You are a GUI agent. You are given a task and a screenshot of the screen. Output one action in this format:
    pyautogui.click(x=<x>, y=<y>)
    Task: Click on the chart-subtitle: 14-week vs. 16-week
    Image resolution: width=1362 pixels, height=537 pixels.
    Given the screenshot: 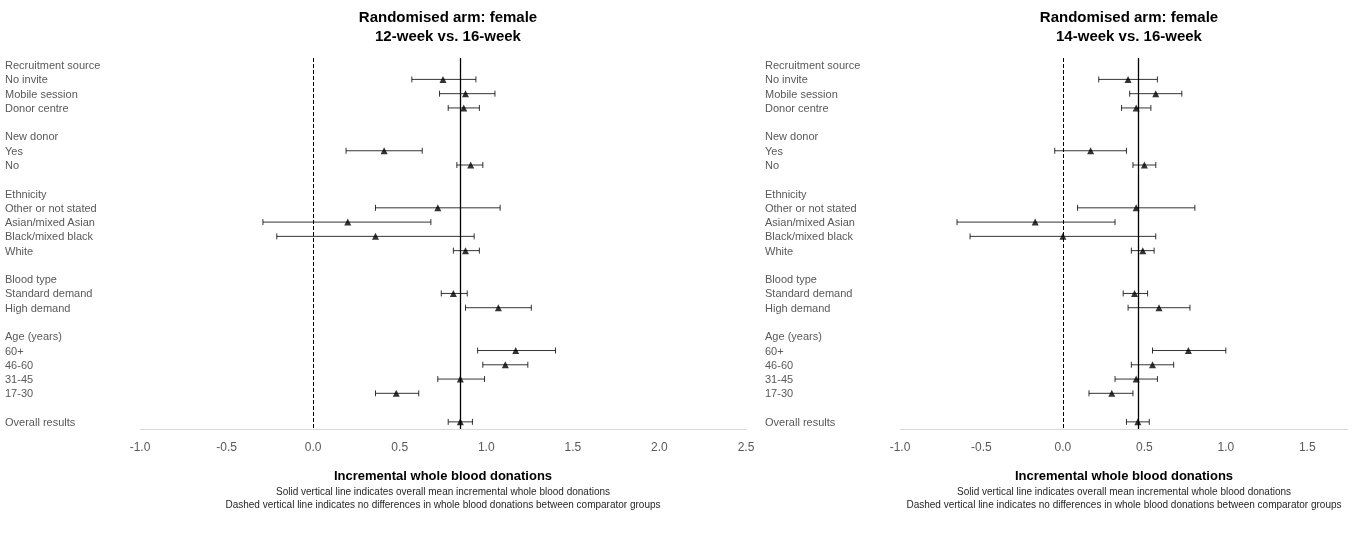 What is the action you would take?
    pyautogui.click(x=1129, y=35)
    